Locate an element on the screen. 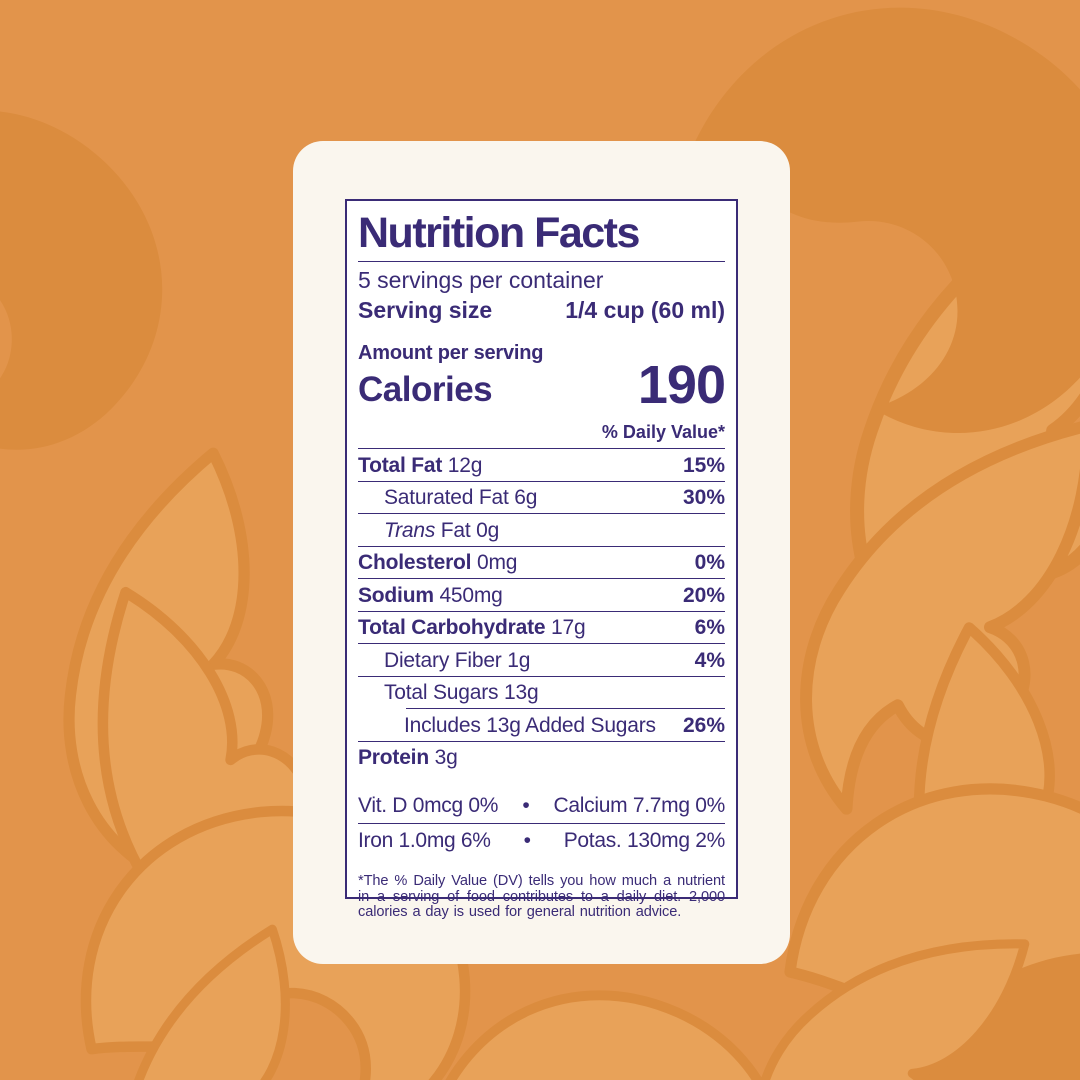 The width and height of the screenshot is (1080, 1080). nutrient-row-saturated-fat: Saturated Fat 6g 30% is located at coordinates (541, 498).